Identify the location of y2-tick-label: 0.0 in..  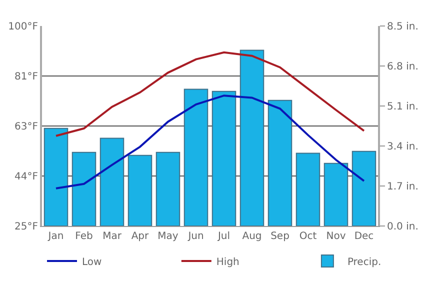
(402, 227).